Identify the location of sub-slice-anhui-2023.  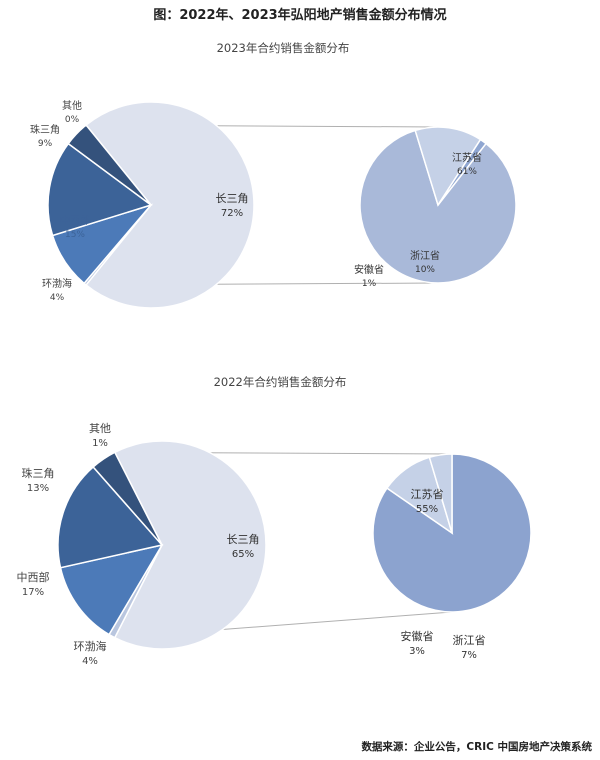
(462, 172).